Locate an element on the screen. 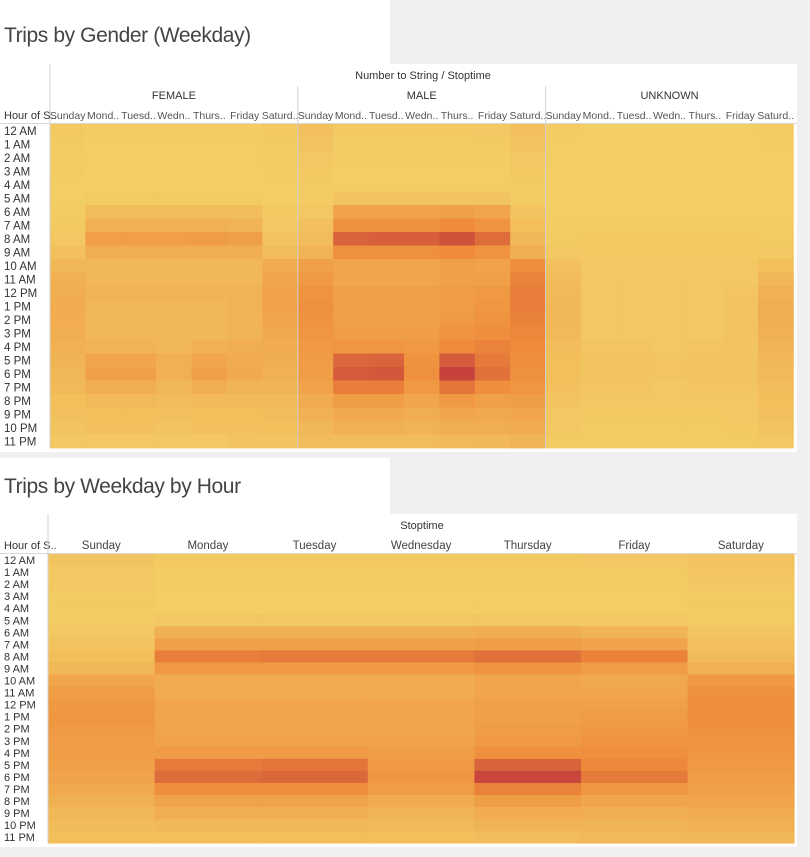 This screenshot has height=857, width=810. row-label: 1 PM is located at coordinates (17, 718).